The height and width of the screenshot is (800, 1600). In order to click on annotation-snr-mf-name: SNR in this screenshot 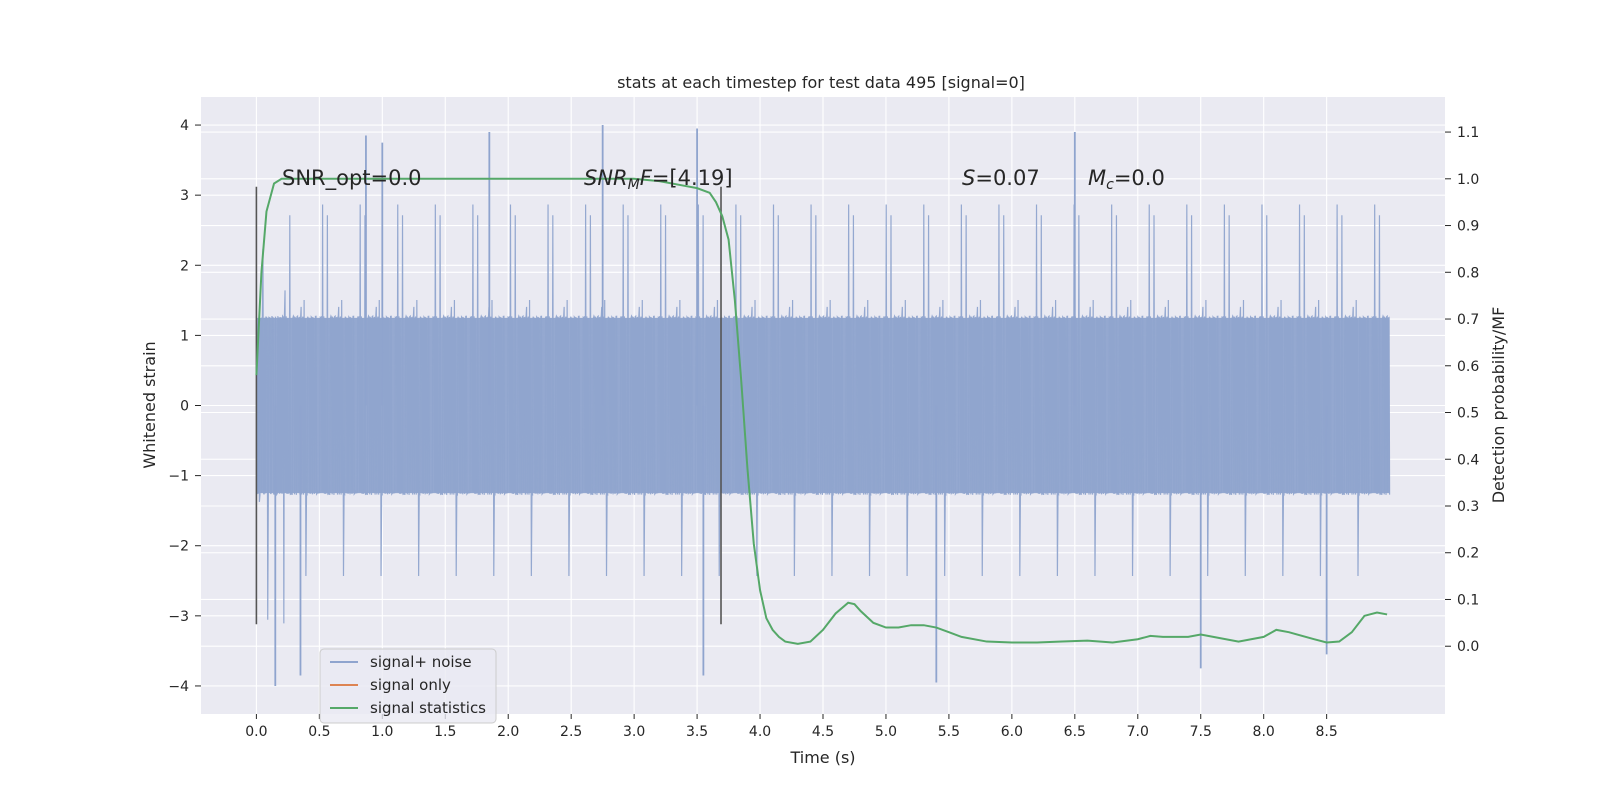, I will do `click(606, 178)`.